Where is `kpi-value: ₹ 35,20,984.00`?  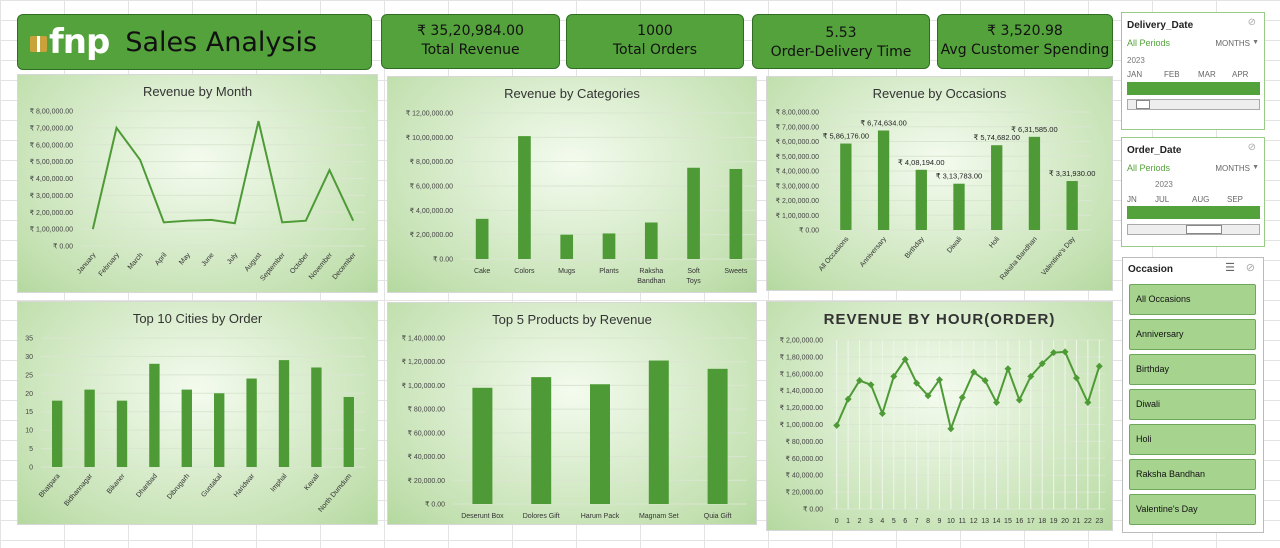
kpi-value: ₹ 35,20,984.00 is located at coordinates (470, 31).